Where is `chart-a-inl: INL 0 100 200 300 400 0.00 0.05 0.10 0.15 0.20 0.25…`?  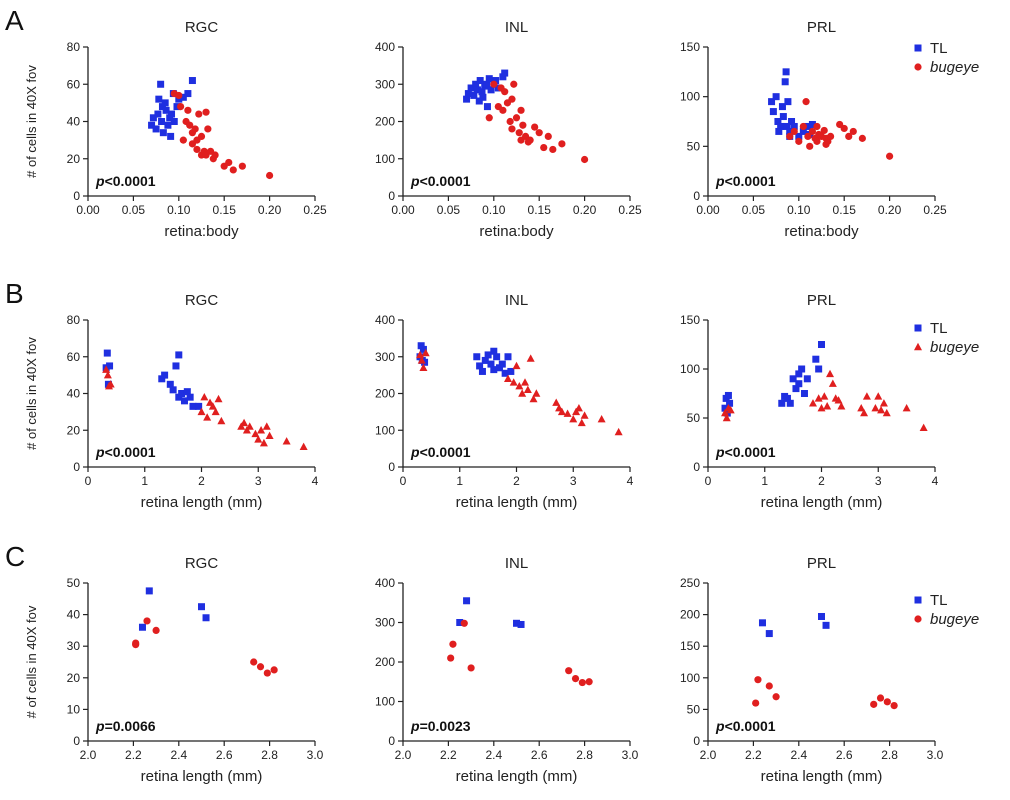
chart-a-inl: INL 0 100 200 300 400 0.00 0.05 0.10 0.15 0.20 0.25… is located at coordinates (508, 129).